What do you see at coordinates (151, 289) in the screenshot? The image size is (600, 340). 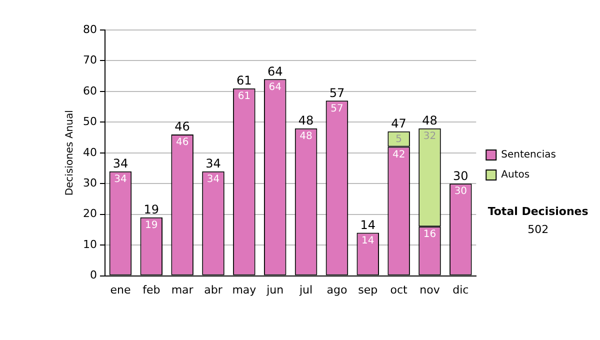 I see `x-tick-label: feb` at bounding box center [151, 289].